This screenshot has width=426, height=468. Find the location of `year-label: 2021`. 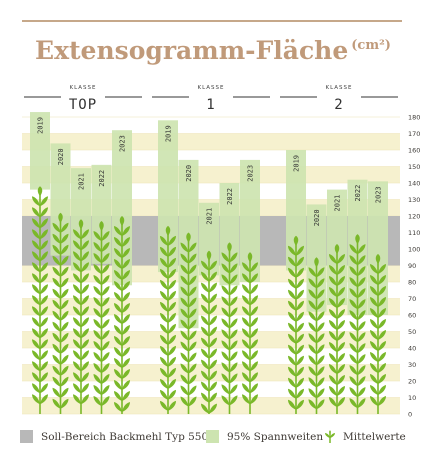

year-label: 2021 is located at coordinates (82, 181).